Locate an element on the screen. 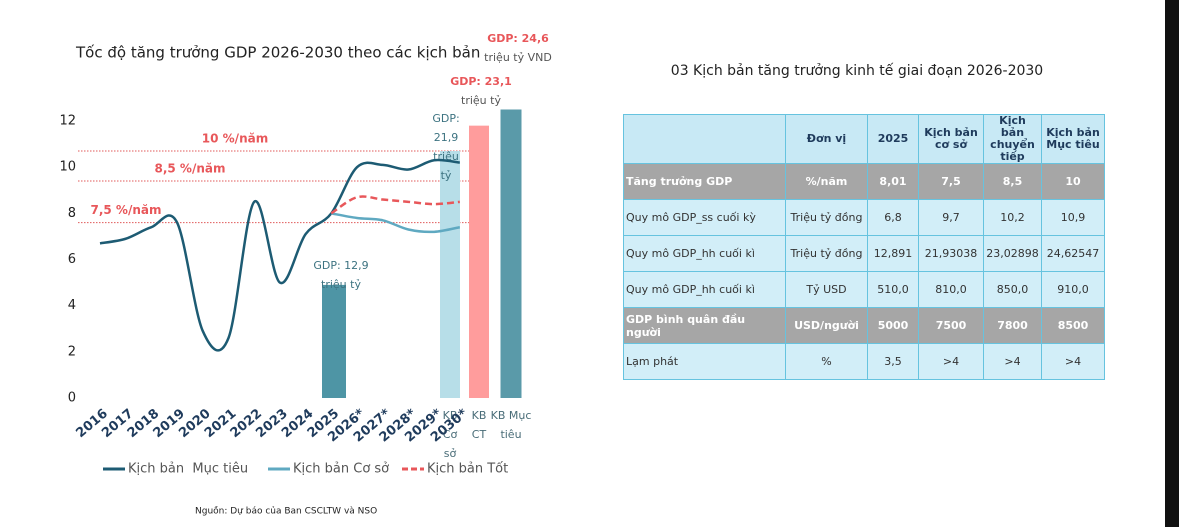  legend-label: Kịch bản Cơ sở is located at coordinates (341, 469).